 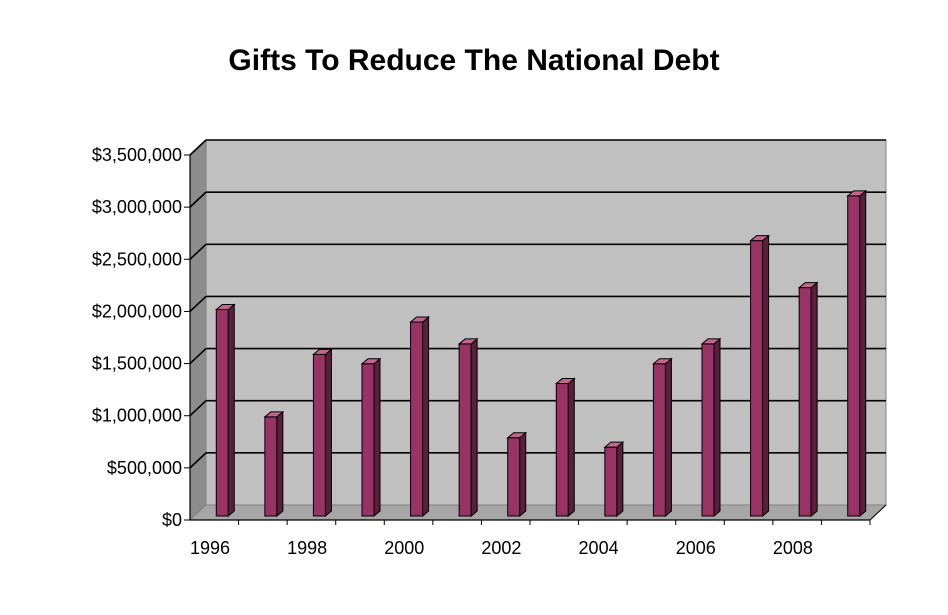 I want to click on x-tick-label: 1996, so click(x=210, y=548).